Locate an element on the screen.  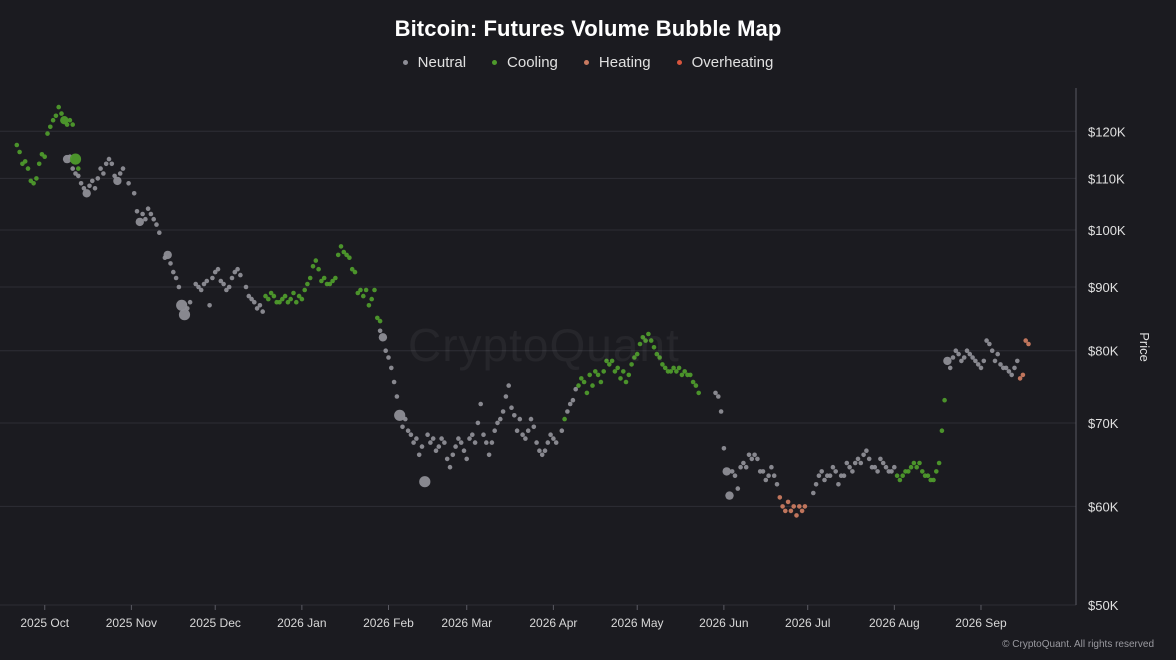
y-tick-label: $110K is located at coordinates (1106, 178).